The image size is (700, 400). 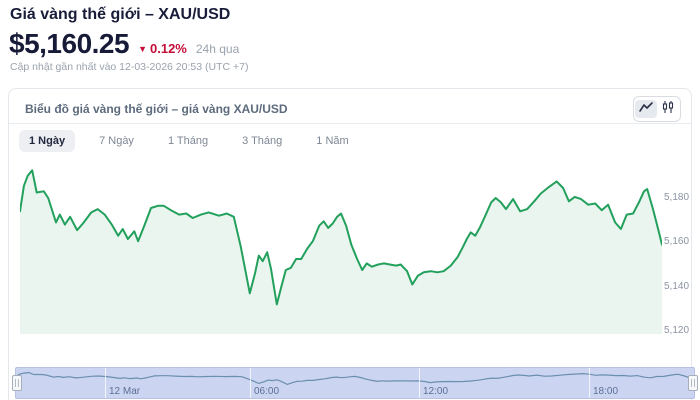 I want to click on page-title: Giá vàng thế giới – XAU/USD, so click(x=120, y=14).